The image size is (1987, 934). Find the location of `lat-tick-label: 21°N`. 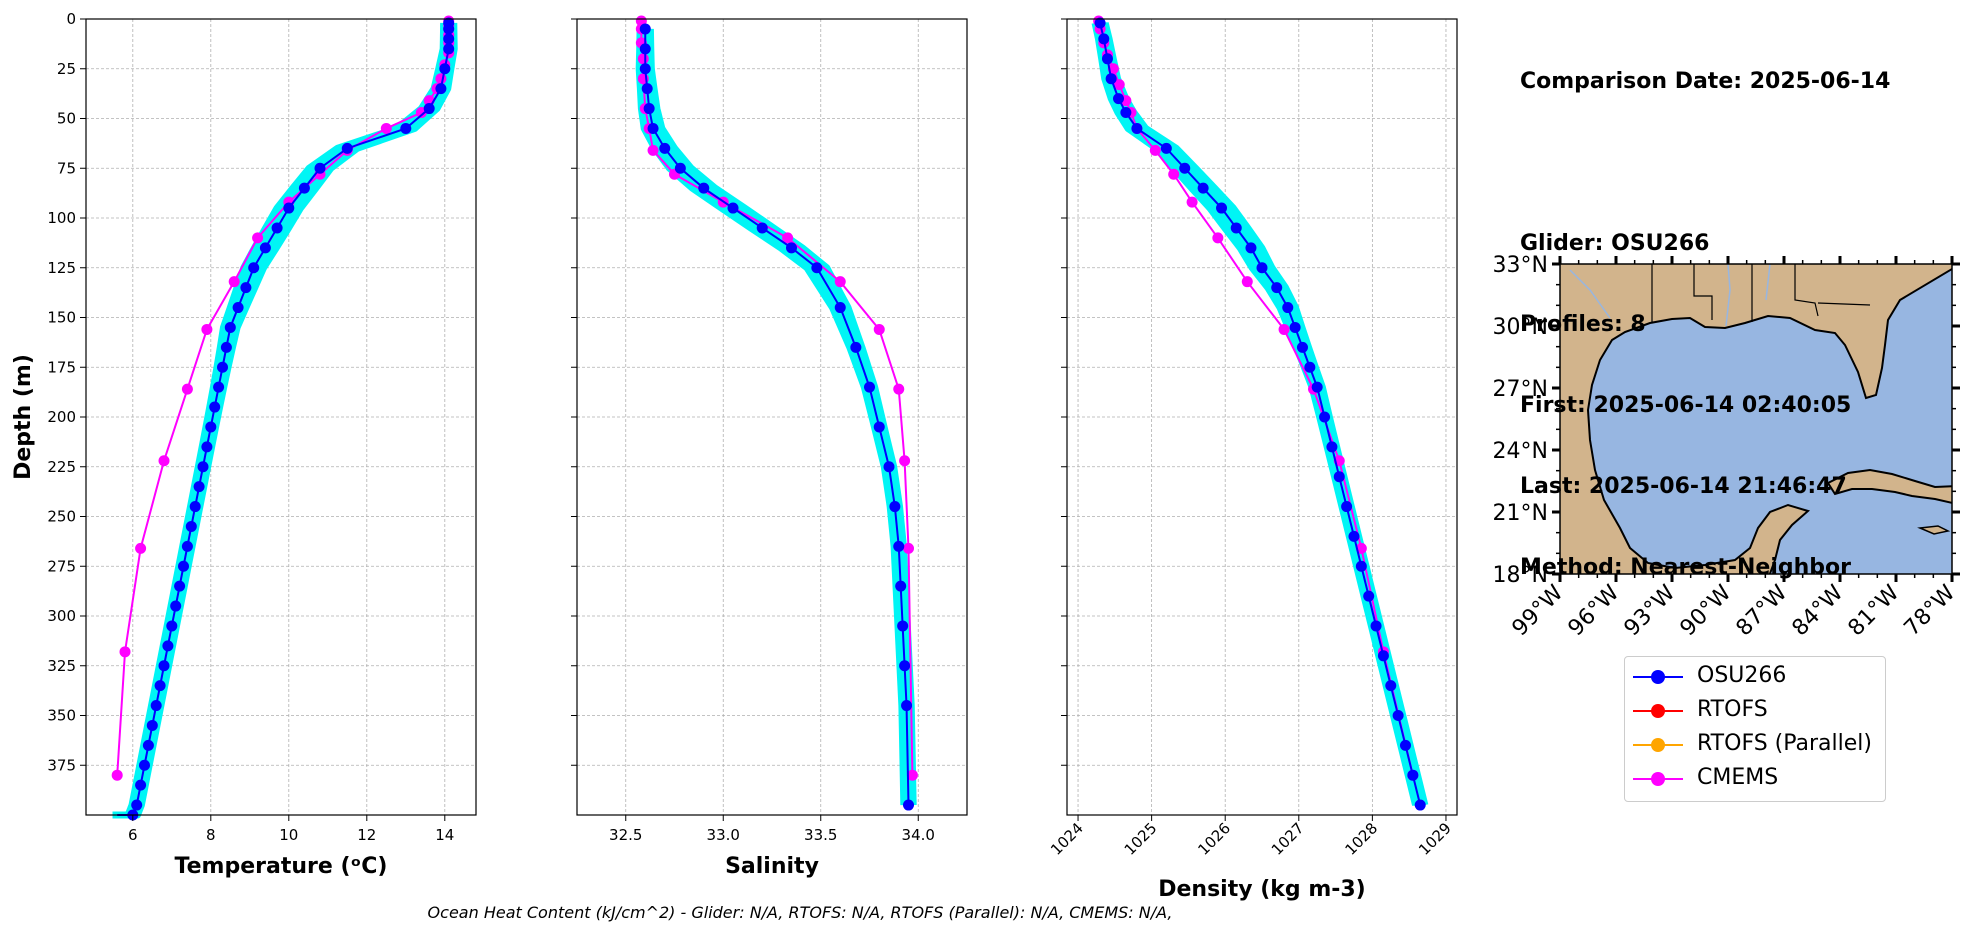

lat-tick-label: 21°N is located at coordinates (1520, 513).